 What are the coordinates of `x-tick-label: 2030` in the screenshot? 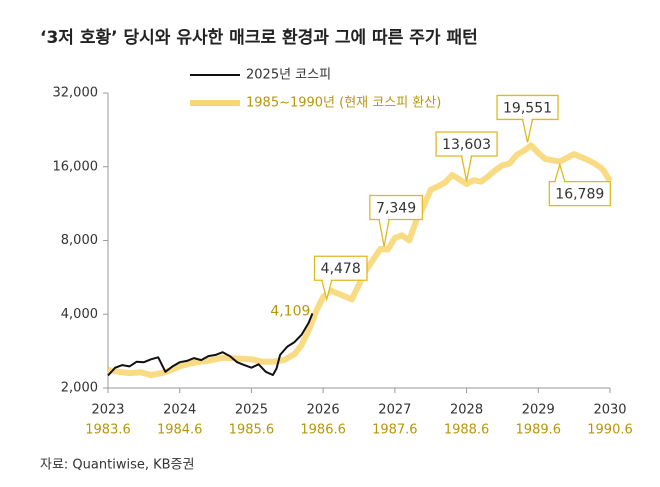 It's located at (609, 410).